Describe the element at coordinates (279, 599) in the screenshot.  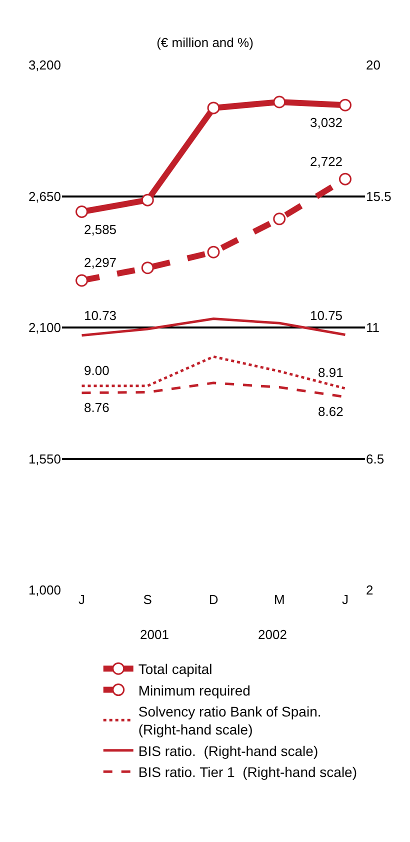
I see `x-tick-label: M` at that location.